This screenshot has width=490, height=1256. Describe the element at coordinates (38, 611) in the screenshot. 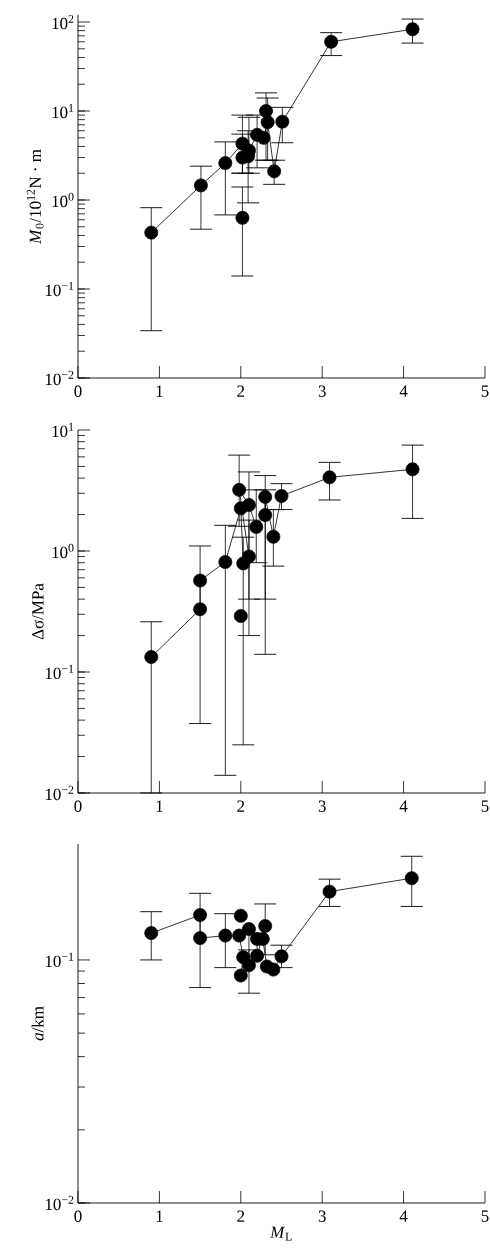

I see `y-axis-title: Δσ/MPa` at that location.